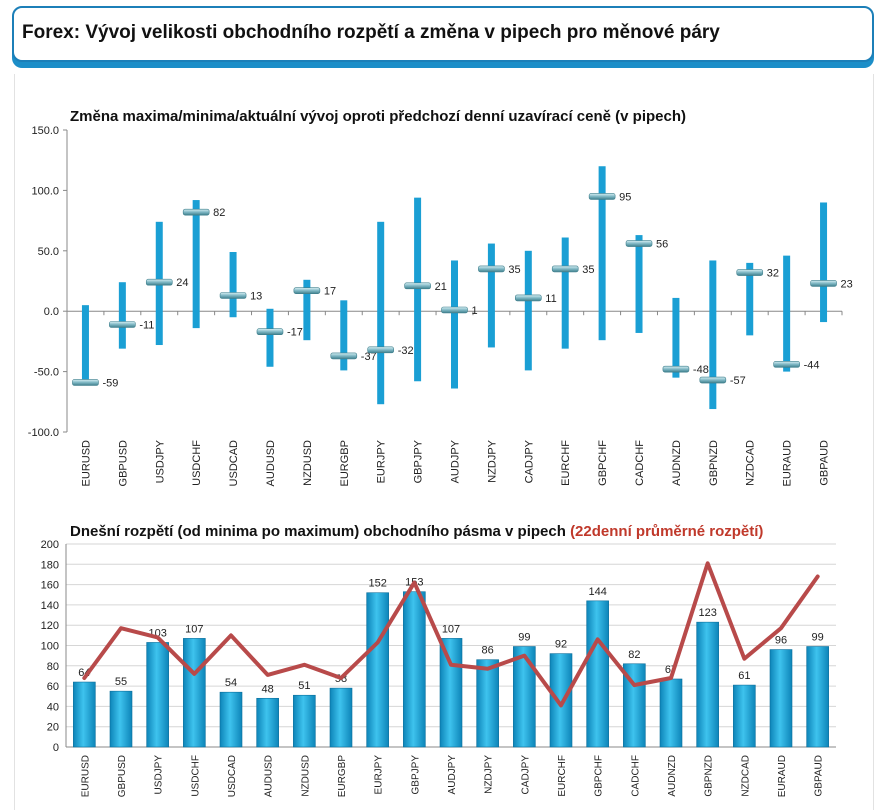 The width and height of the screenshot is (886, 810). I want to click on chart1-y-tick-label: -100.0, so click(43, 433).